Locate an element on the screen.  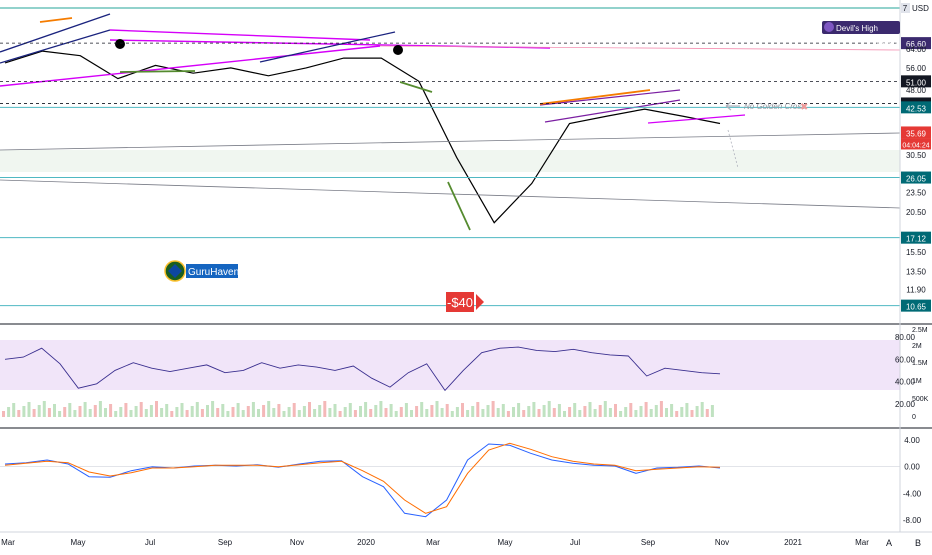
macd-pane is located at coordinates (450, 480).